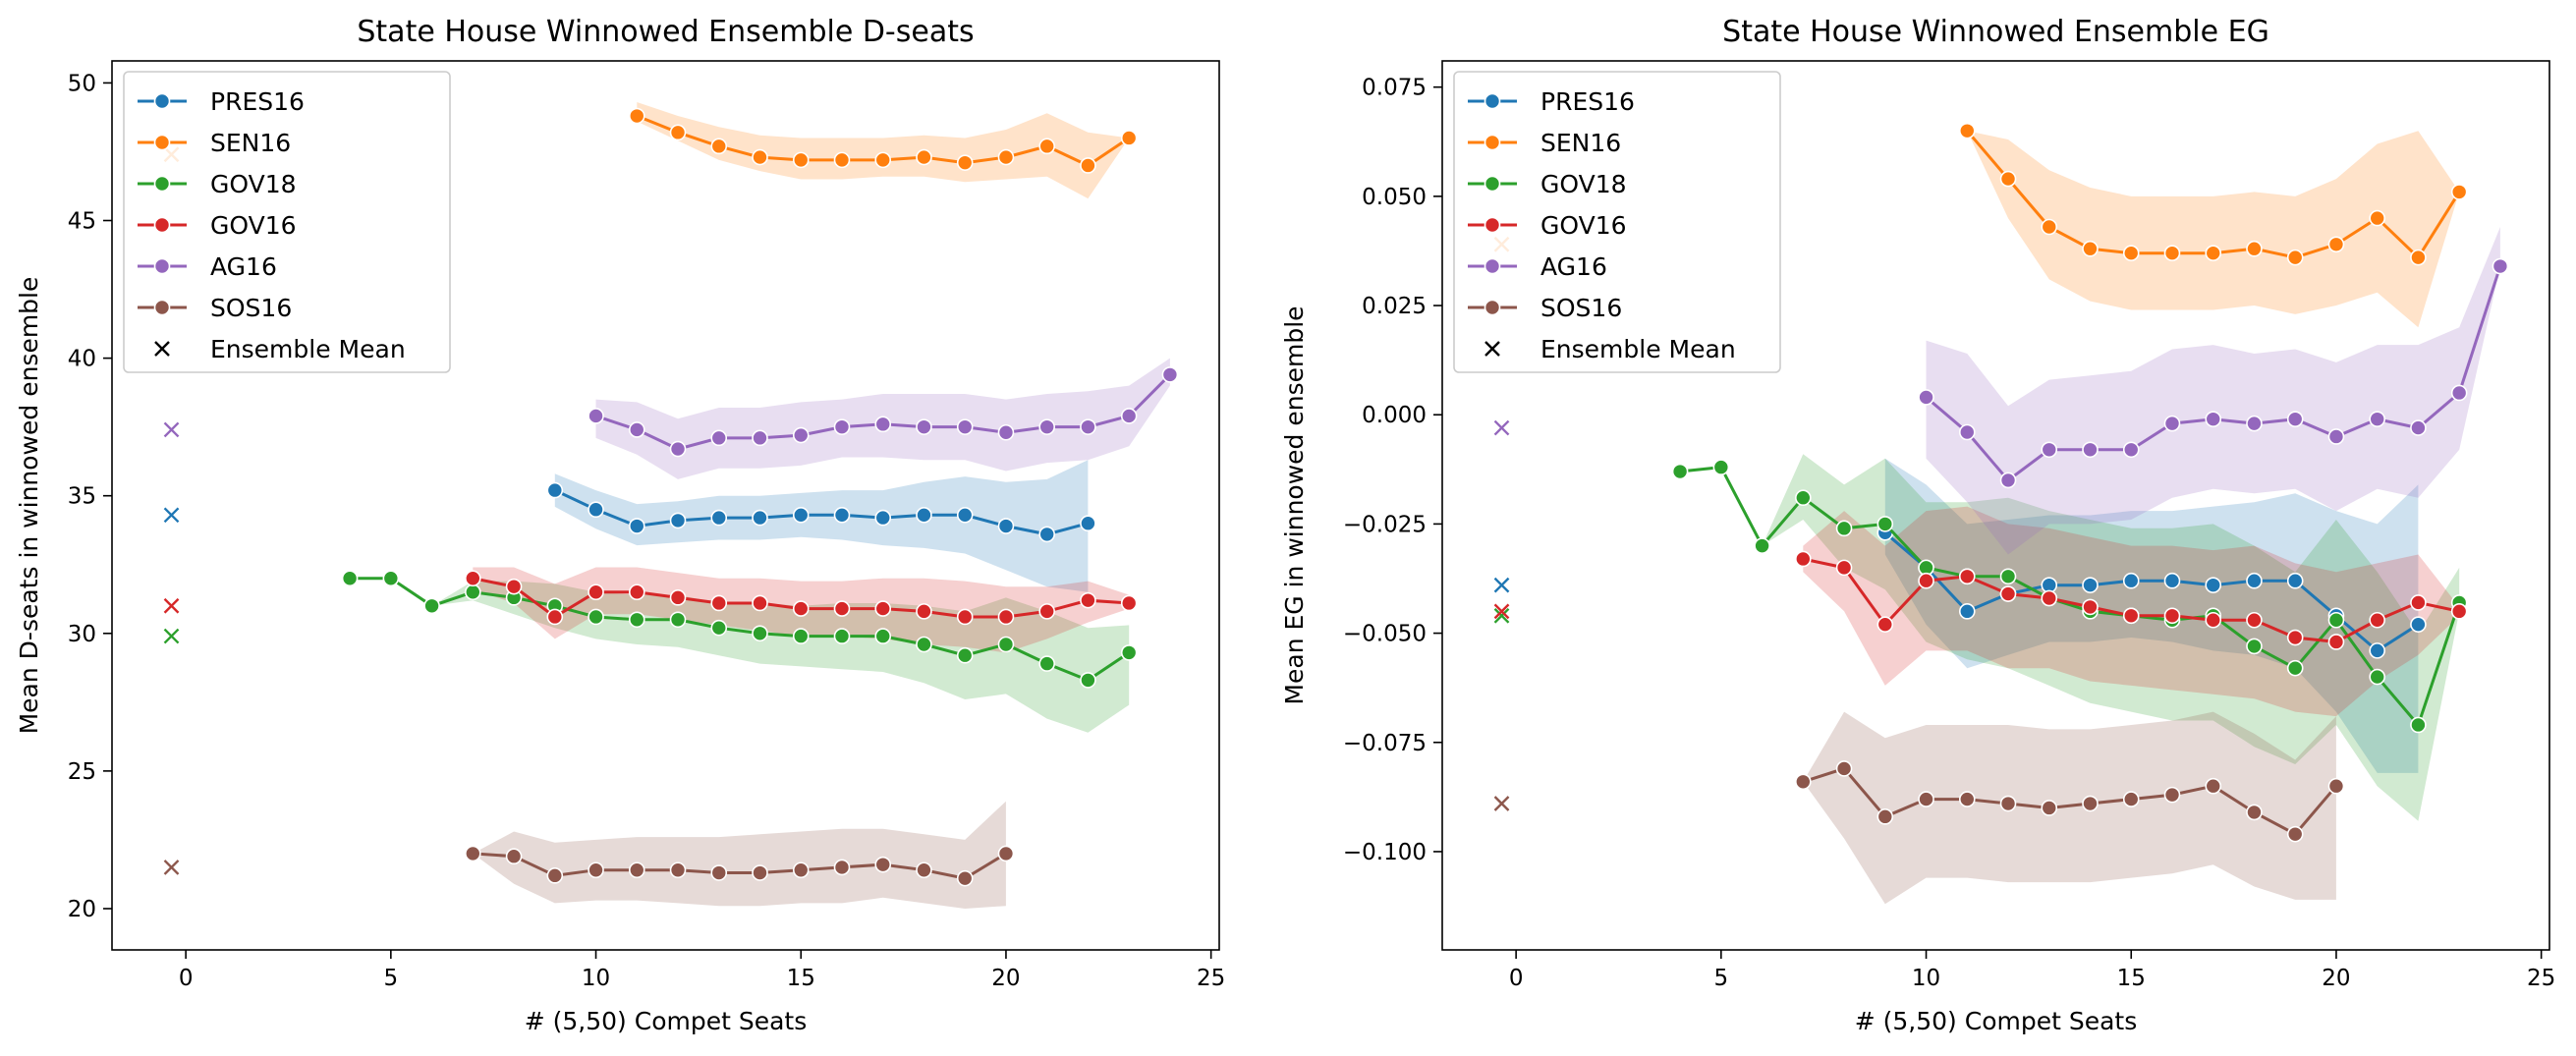  Describe the element at coordinates (308, 349) in the screenshot. I see `legend-label-ensemble-mean: Ensemble Mean` at that location.